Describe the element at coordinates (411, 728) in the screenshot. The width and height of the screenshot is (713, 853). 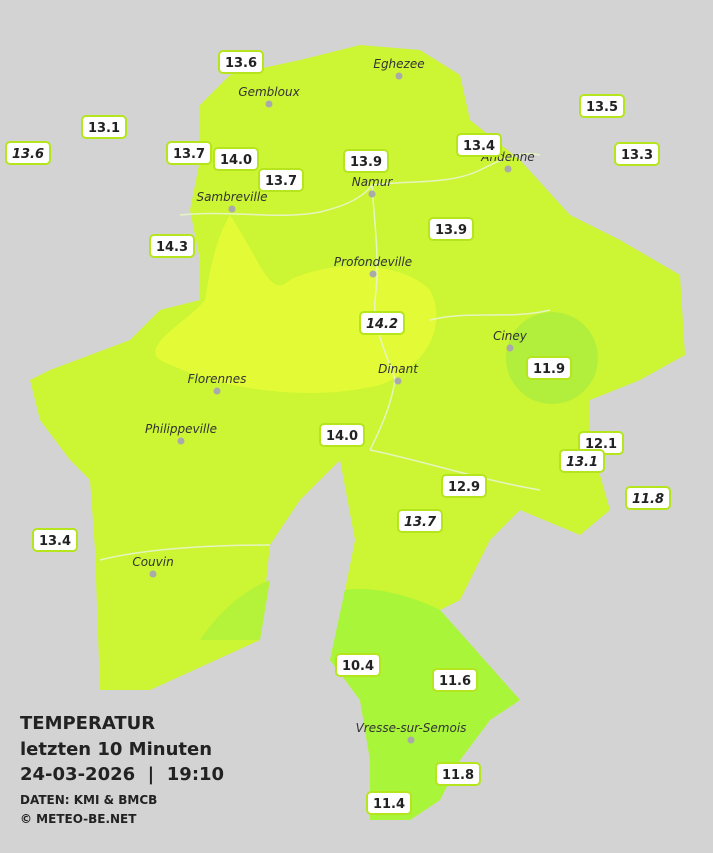
I see `city-name: Vresse-sur-Semois` at that location.